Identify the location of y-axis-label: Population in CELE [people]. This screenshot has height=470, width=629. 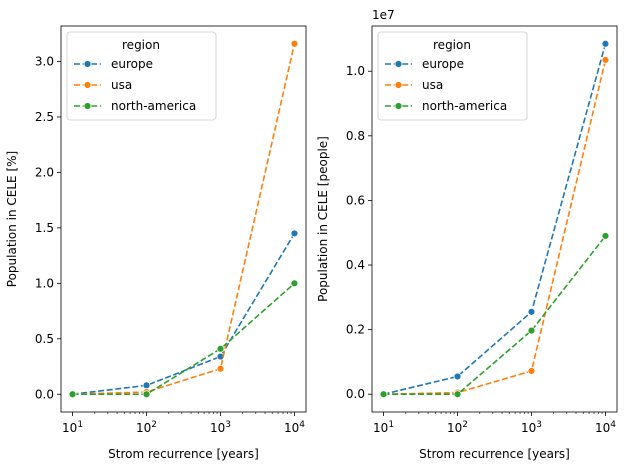
(323, 219).